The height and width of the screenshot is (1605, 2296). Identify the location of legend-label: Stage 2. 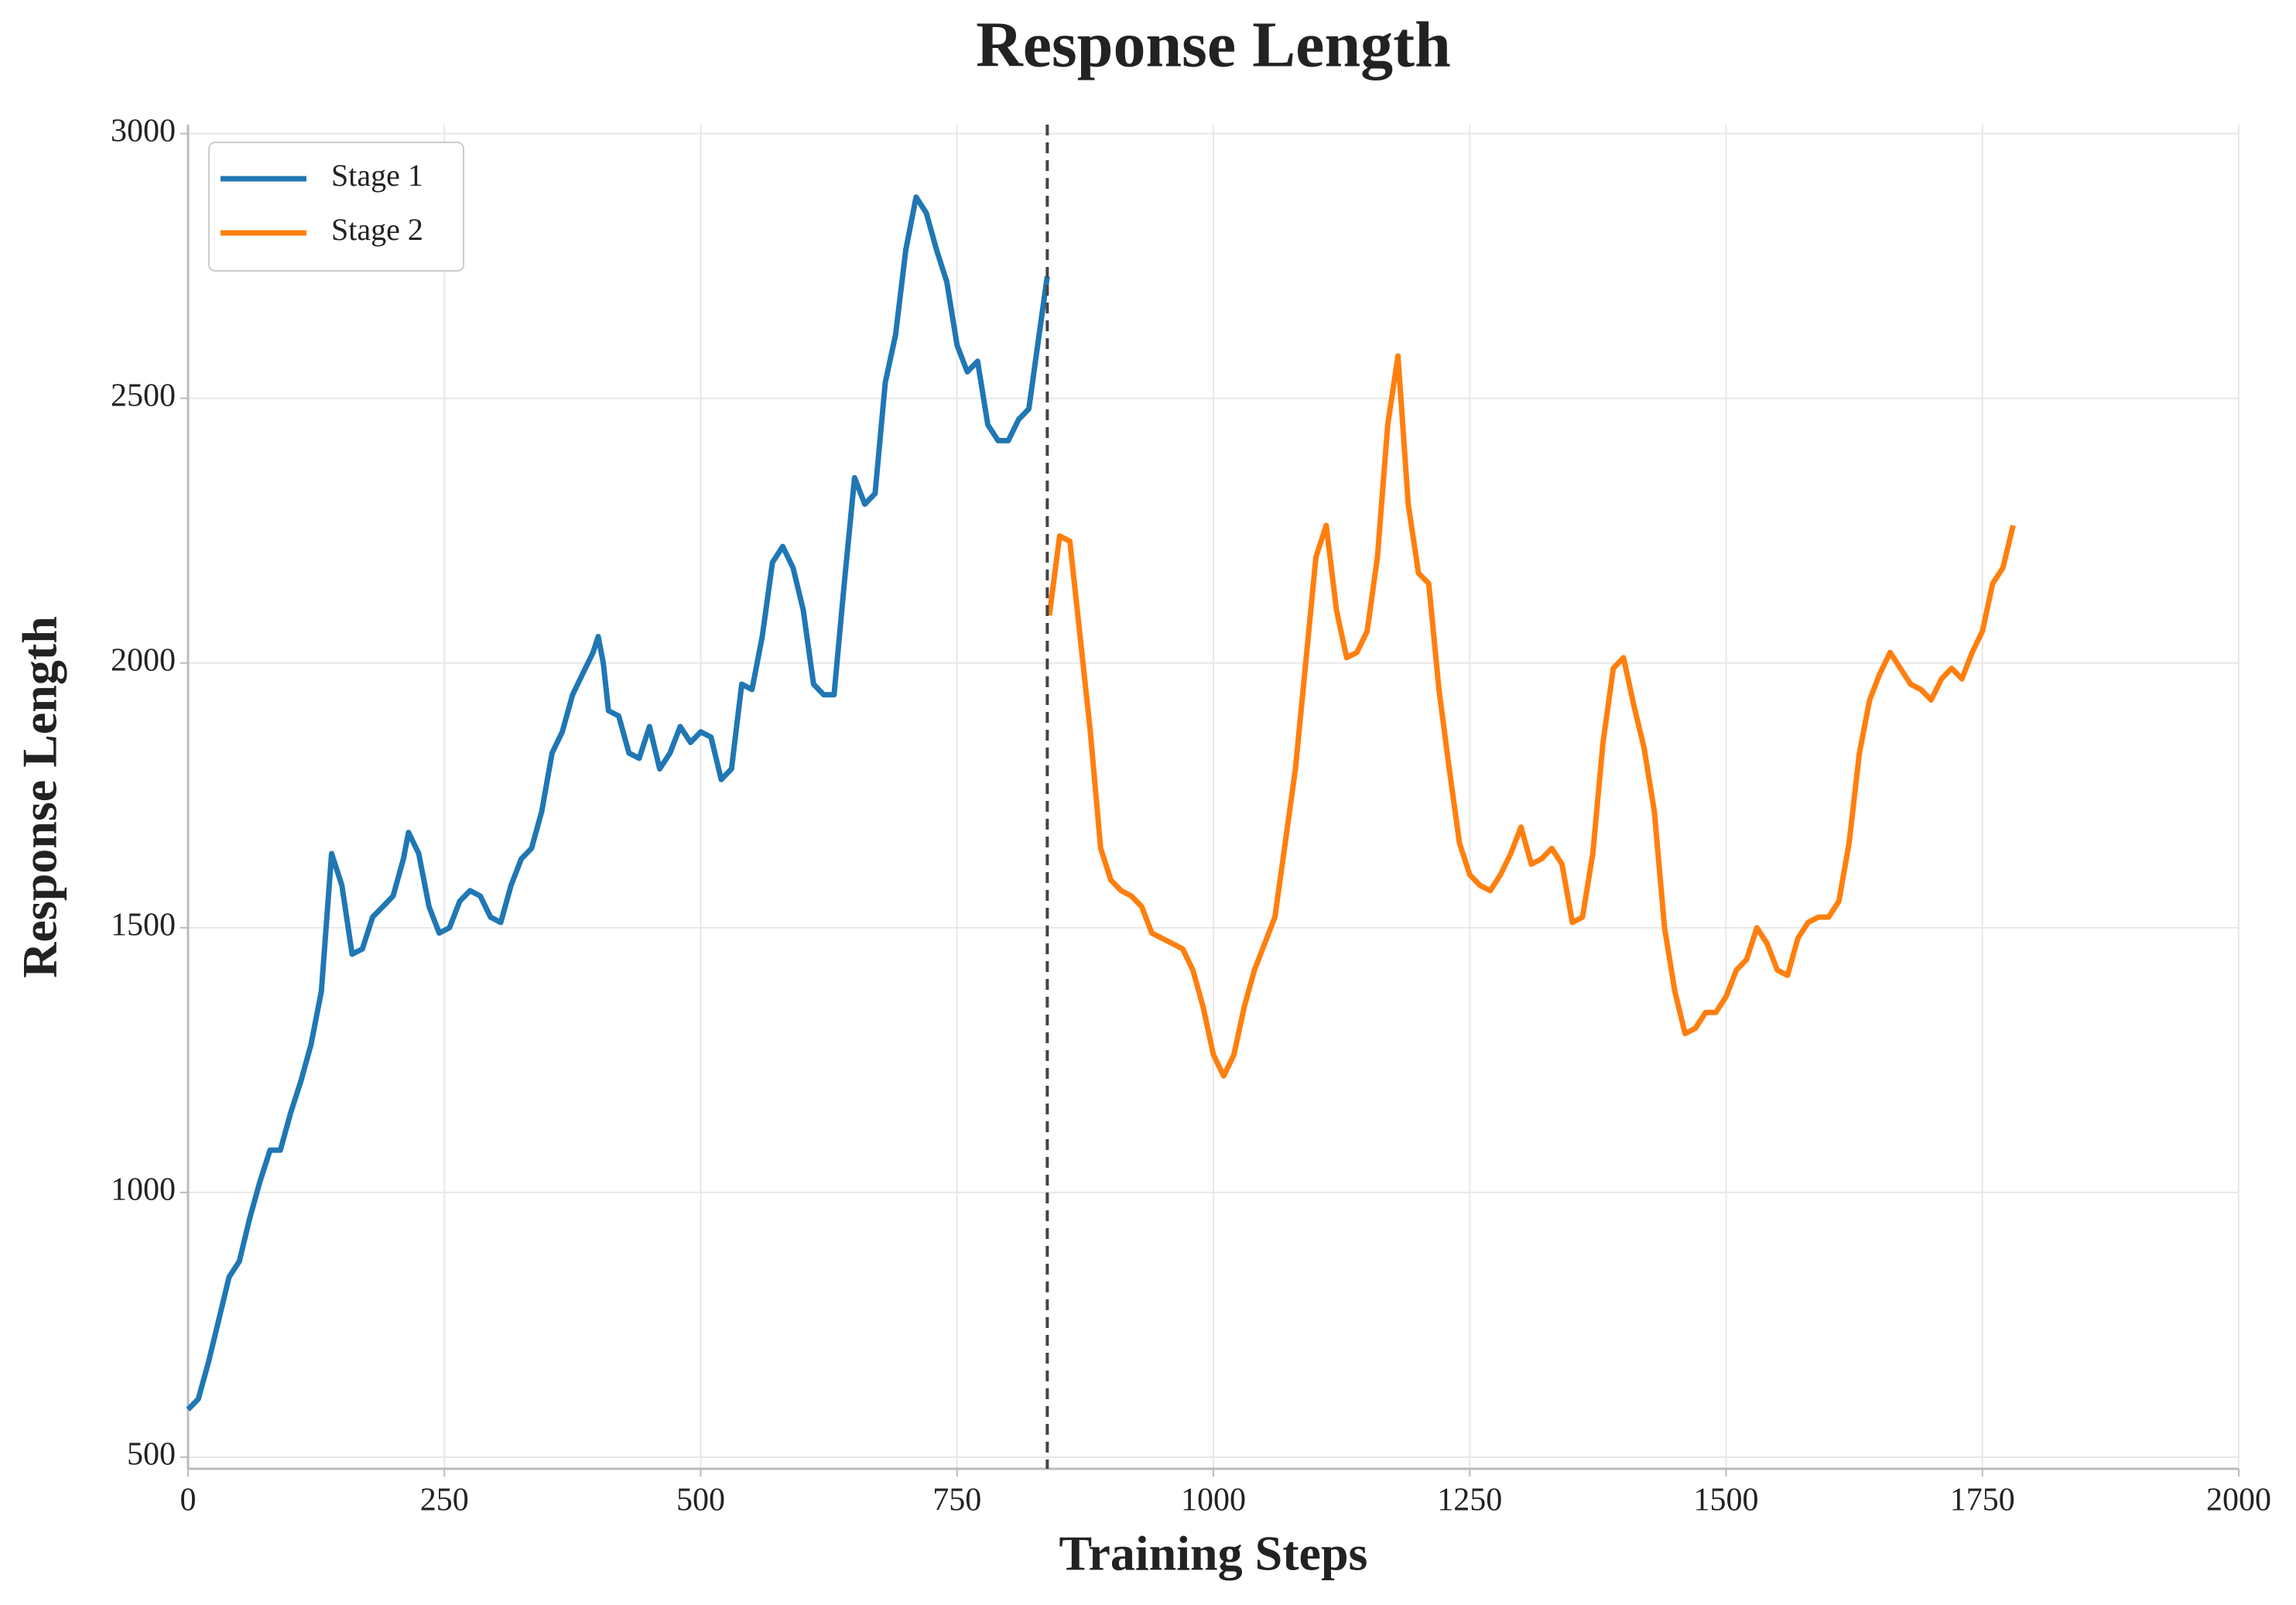
(377, 229).